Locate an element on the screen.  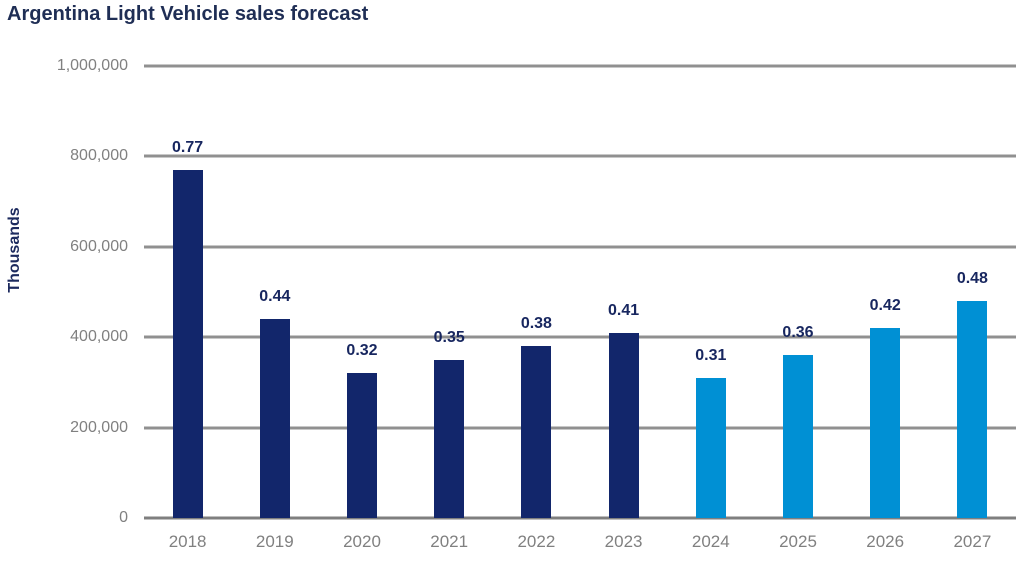
bar-2019 is located at coordinates (274, 418).